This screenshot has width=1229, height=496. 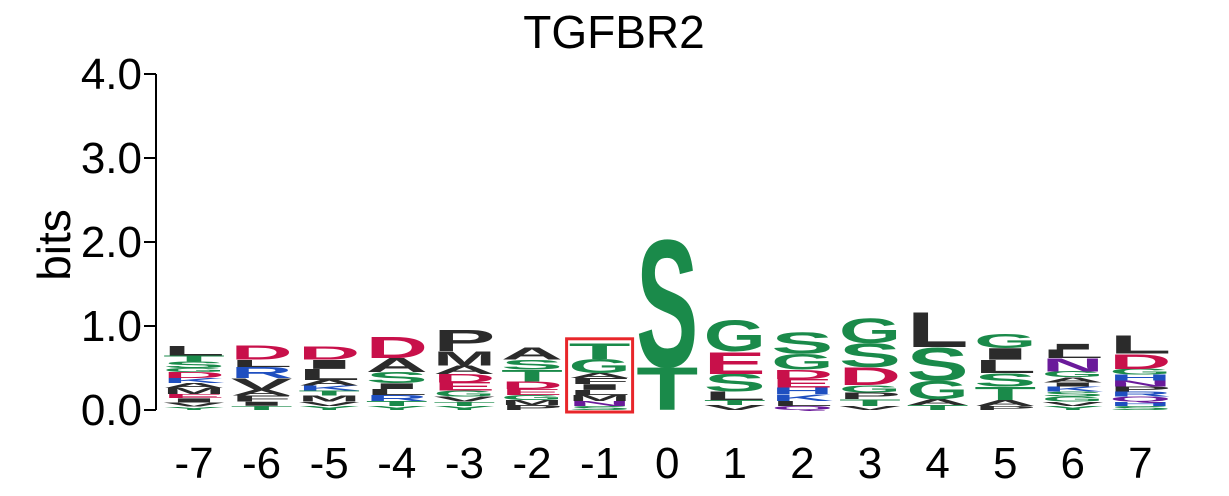 I want to click on x-tick-label: 2, so click(x=802, y=463).